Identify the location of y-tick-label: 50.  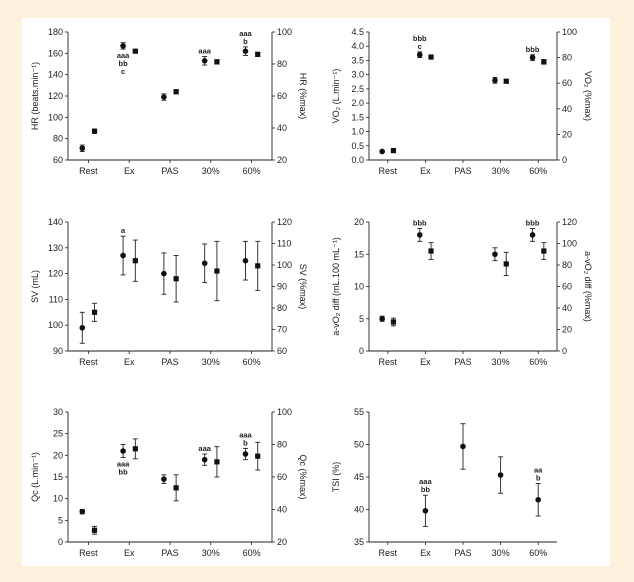
(359, 445).